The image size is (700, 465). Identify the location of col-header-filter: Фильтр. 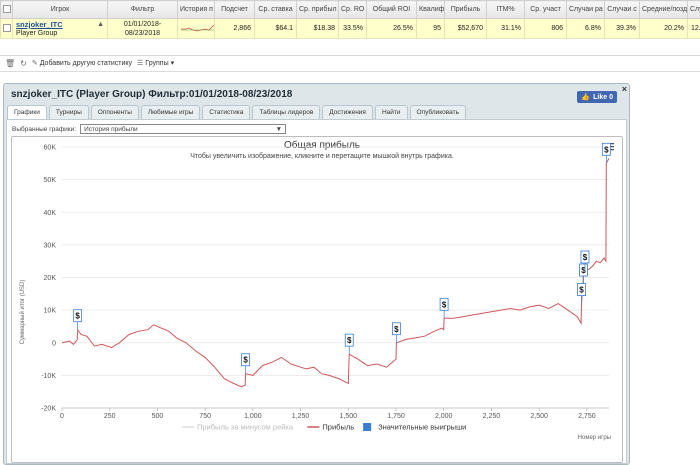
(142, 9).